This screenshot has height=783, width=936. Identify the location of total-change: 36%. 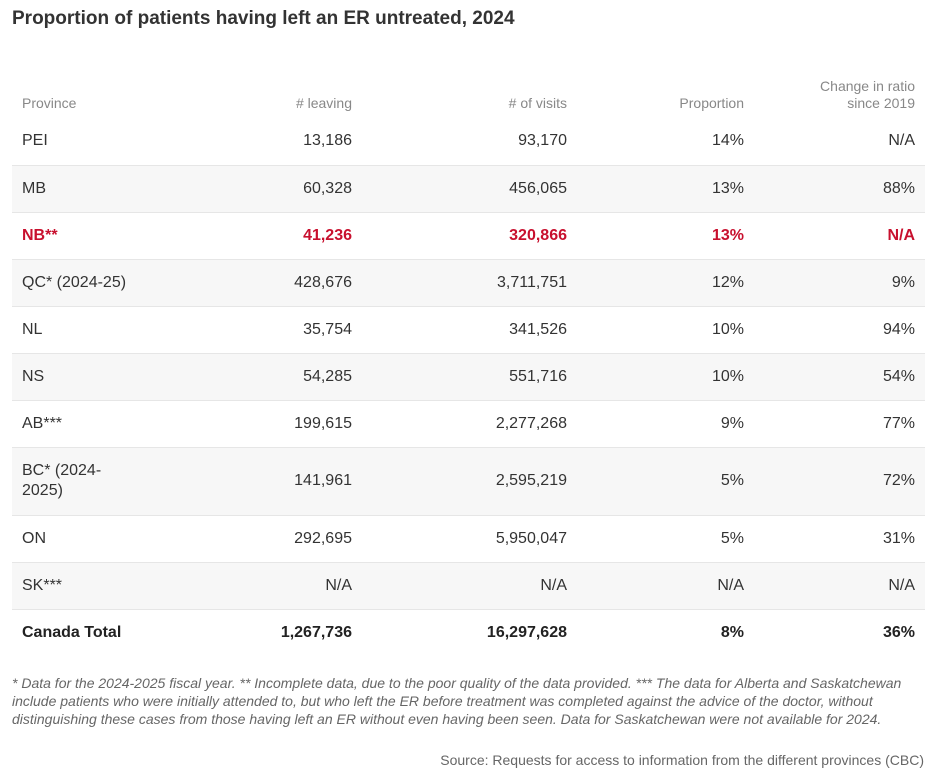
(898, 633).